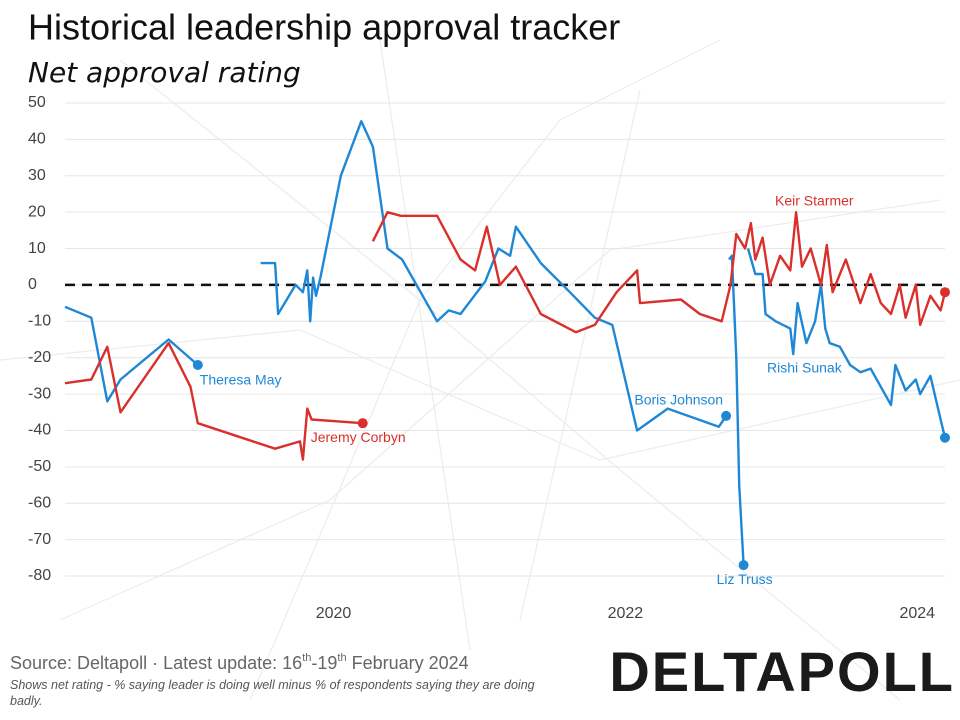 Image resolution: width=960 pixels, height=720 pixels. What do you see at coordinates (26, 701) in the screenshot?
I see `note-line: badly.` at bounding box center [26, 701].